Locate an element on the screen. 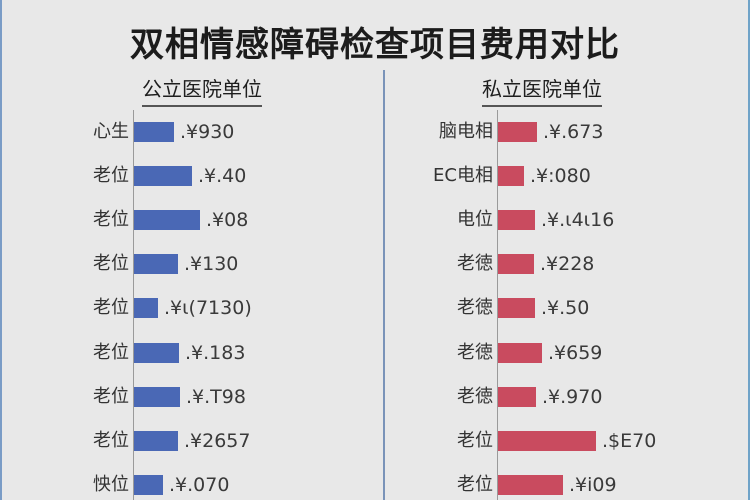  private-value-label: .¥i09 is located at coordinates (593, 485).